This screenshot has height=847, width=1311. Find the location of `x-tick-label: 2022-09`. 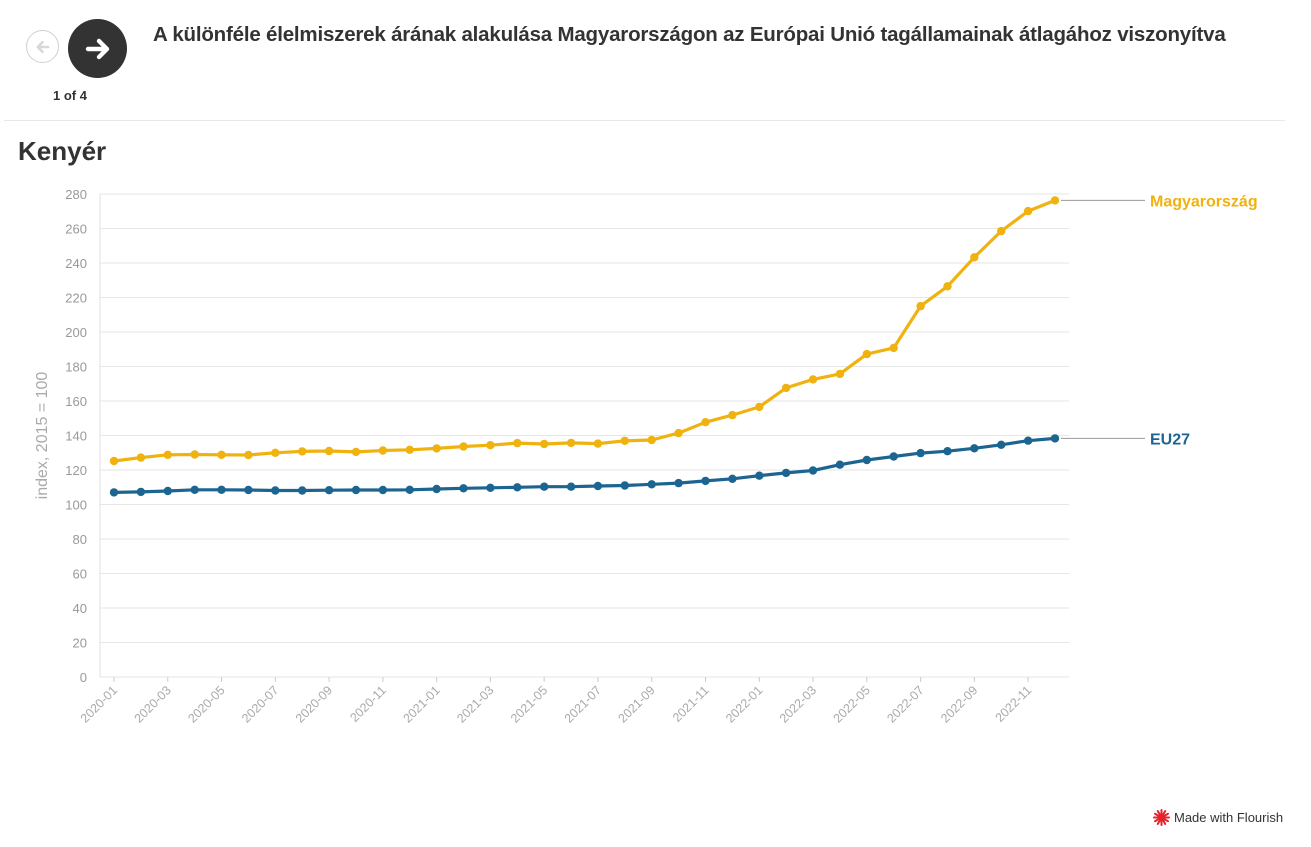

x-tick-label: 2022-09 is located at coordinates (959, 704).